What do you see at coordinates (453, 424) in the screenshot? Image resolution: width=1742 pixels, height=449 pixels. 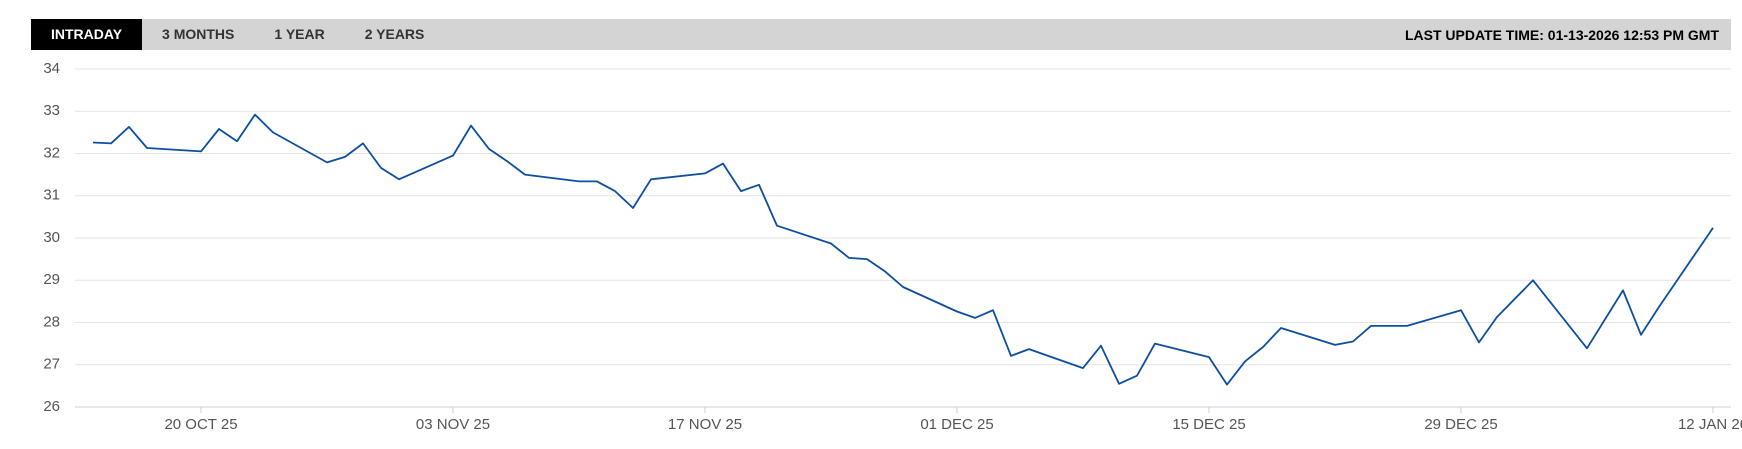 I see `x-tick-label: 03 NOV 25` at bounding box center [453, 424].